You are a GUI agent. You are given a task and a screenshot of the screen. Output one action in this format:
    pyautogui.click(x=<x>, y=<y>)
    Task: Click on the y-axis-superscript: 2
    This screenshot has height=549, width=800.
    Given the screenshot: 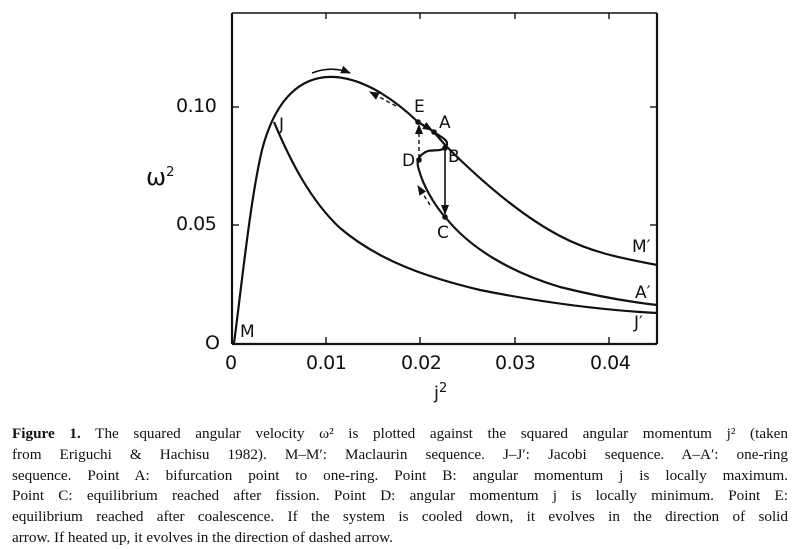 What is the action you would take?
    pyautogui.click(x=170, y=172)
    